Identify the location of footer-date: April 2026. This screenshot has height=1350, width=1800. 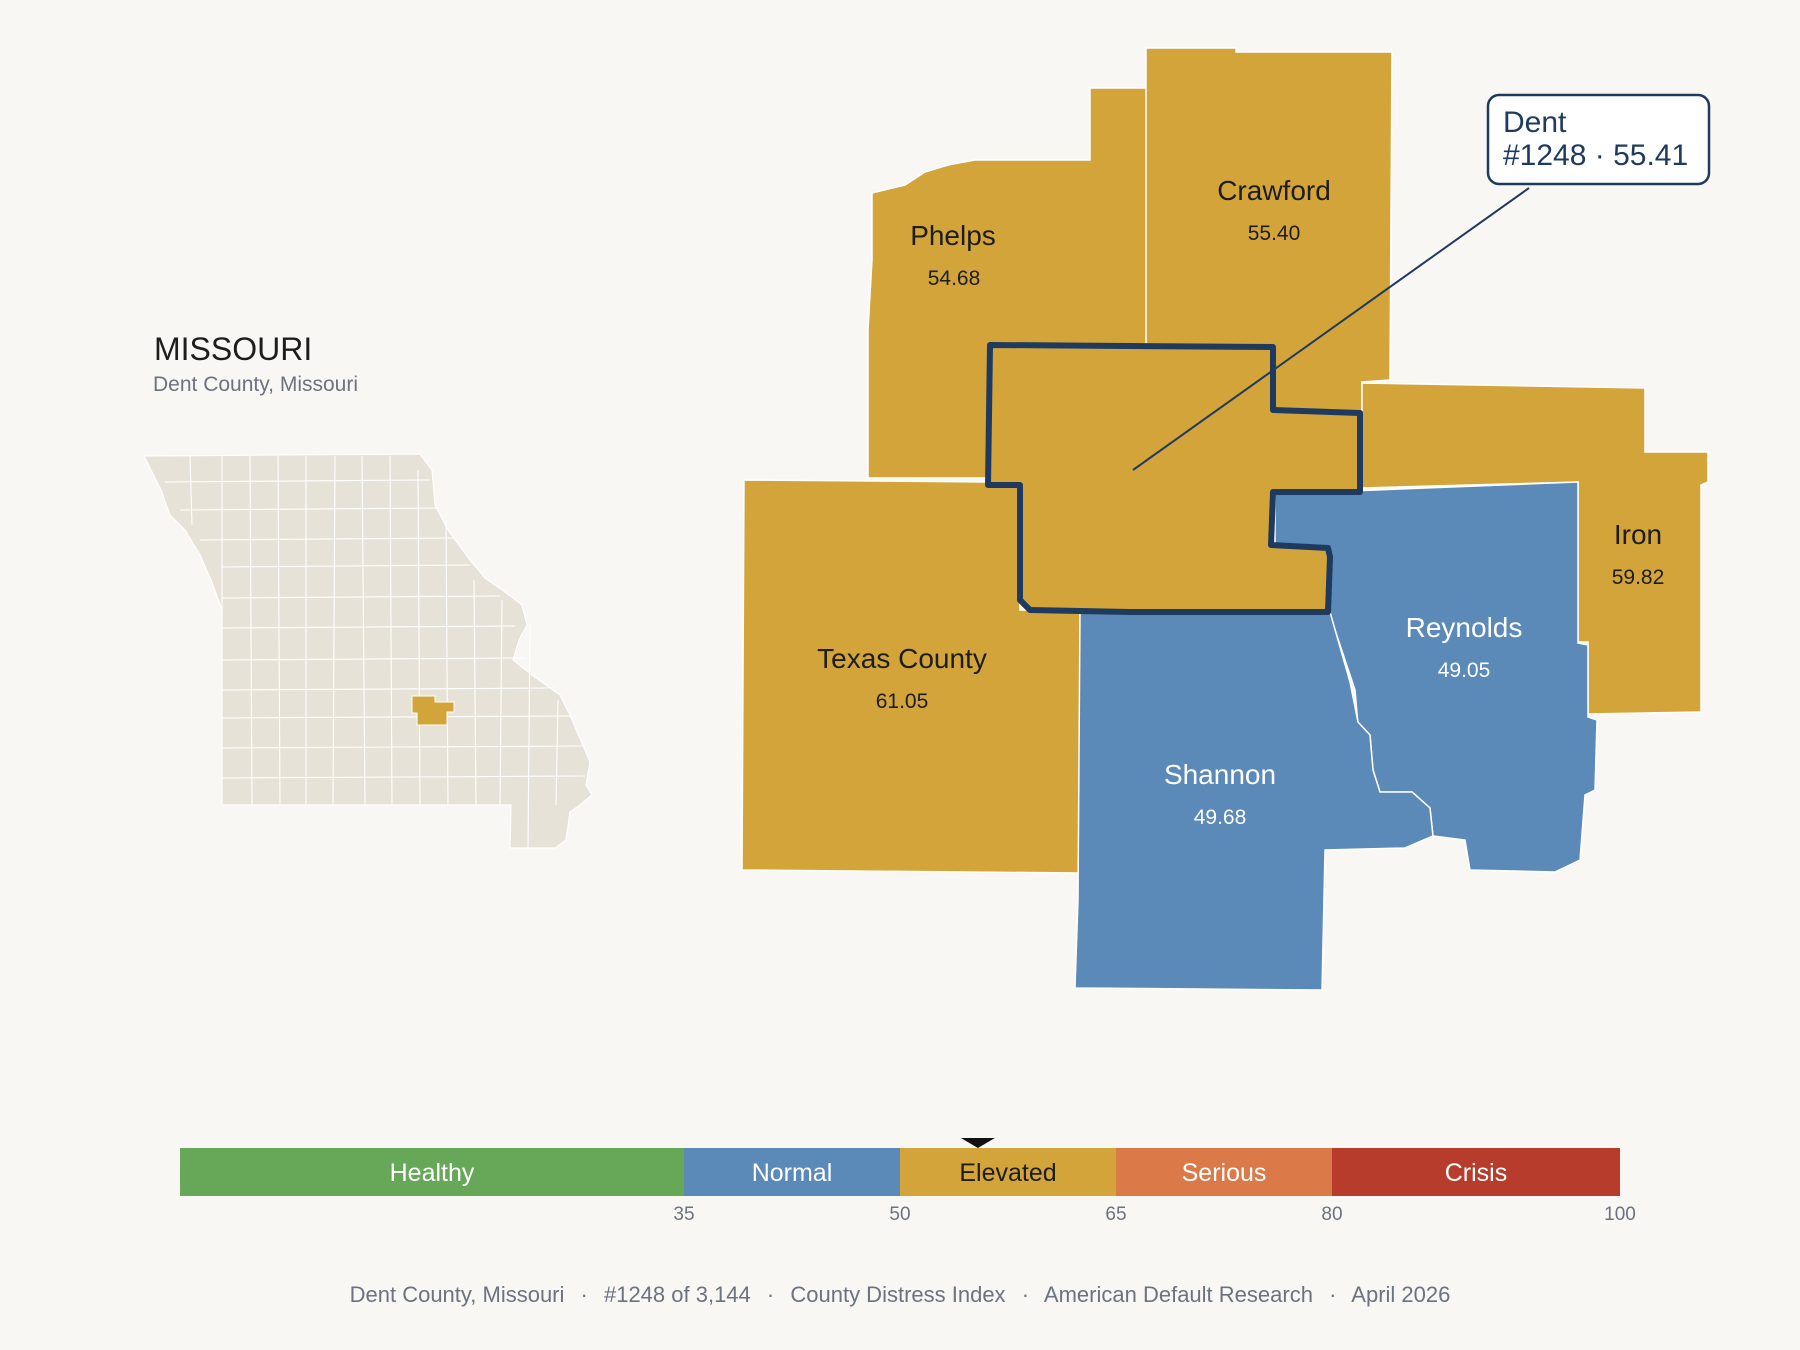
(1401, 1294).